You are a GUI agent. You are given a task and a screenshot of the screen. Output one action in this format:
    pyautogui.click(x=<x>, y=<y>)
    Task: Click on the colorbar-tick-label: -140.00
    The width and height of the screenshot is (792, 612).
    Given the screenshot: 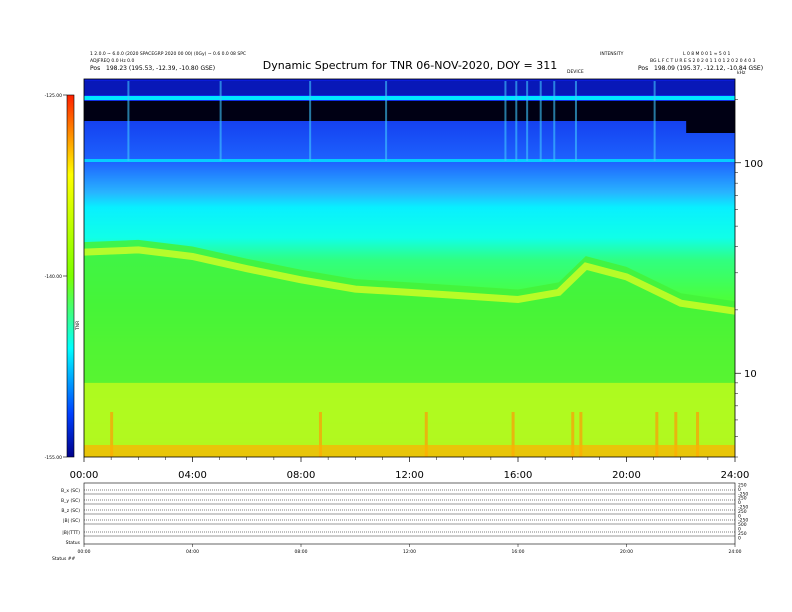 What is the action you would take?
    pyautogui.click(x=54, y=277)
    